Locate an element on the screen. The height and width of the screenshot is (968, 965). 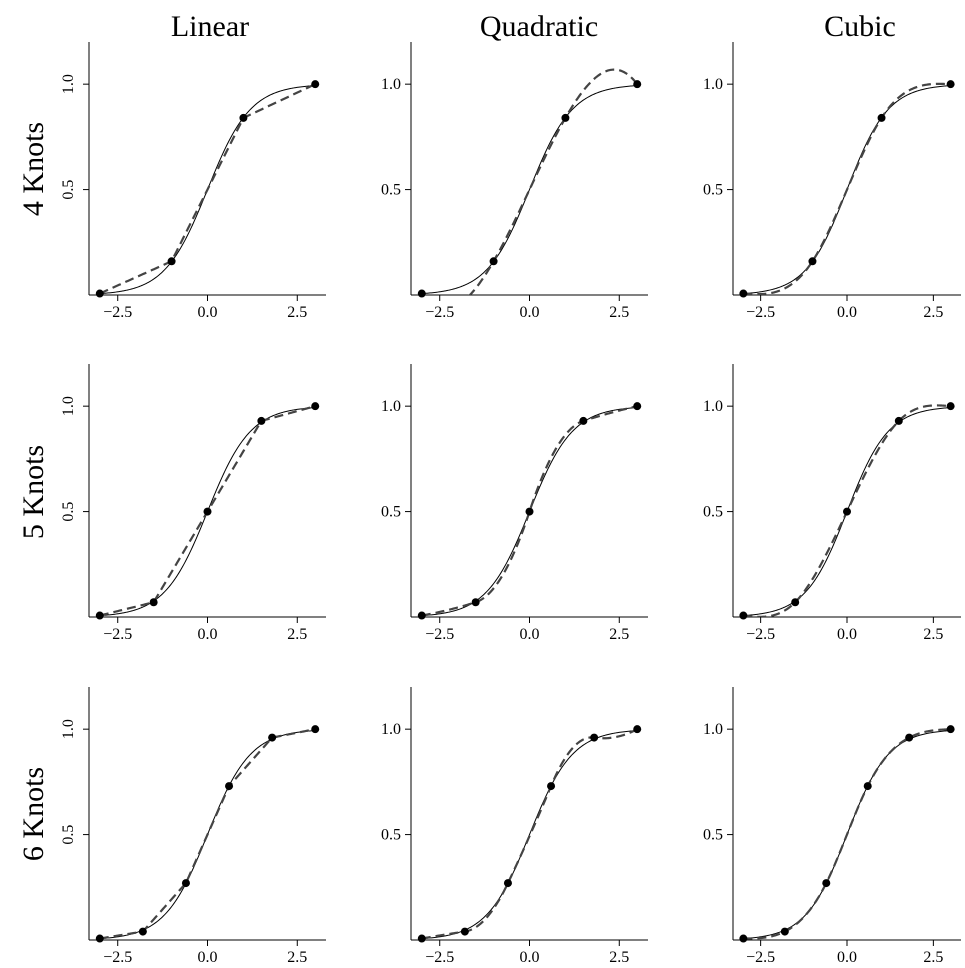
panel-r3-c2-x-tick-label: 0.0 is located at coordinates (530, 957).